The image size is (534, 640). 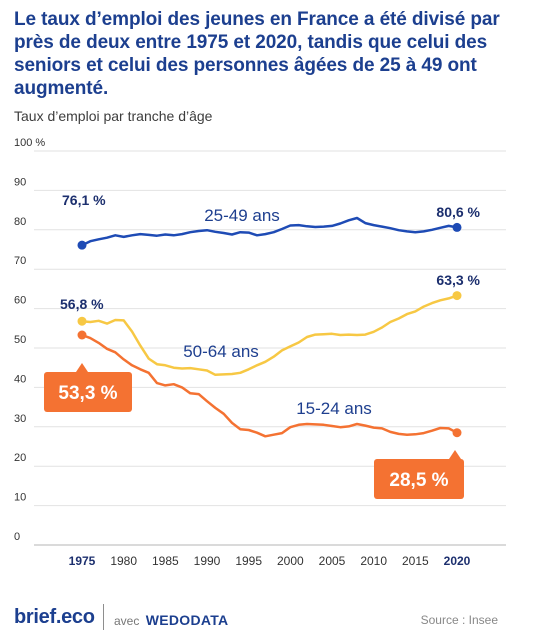 I want to click on x-tick-label: 1985, so click(x=165, y=561).